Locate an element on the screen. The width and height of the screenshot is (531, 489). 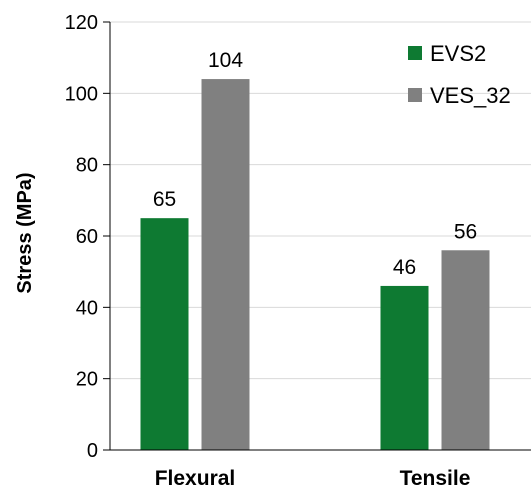
data-label: 46 is located at coordinates (404, 267).